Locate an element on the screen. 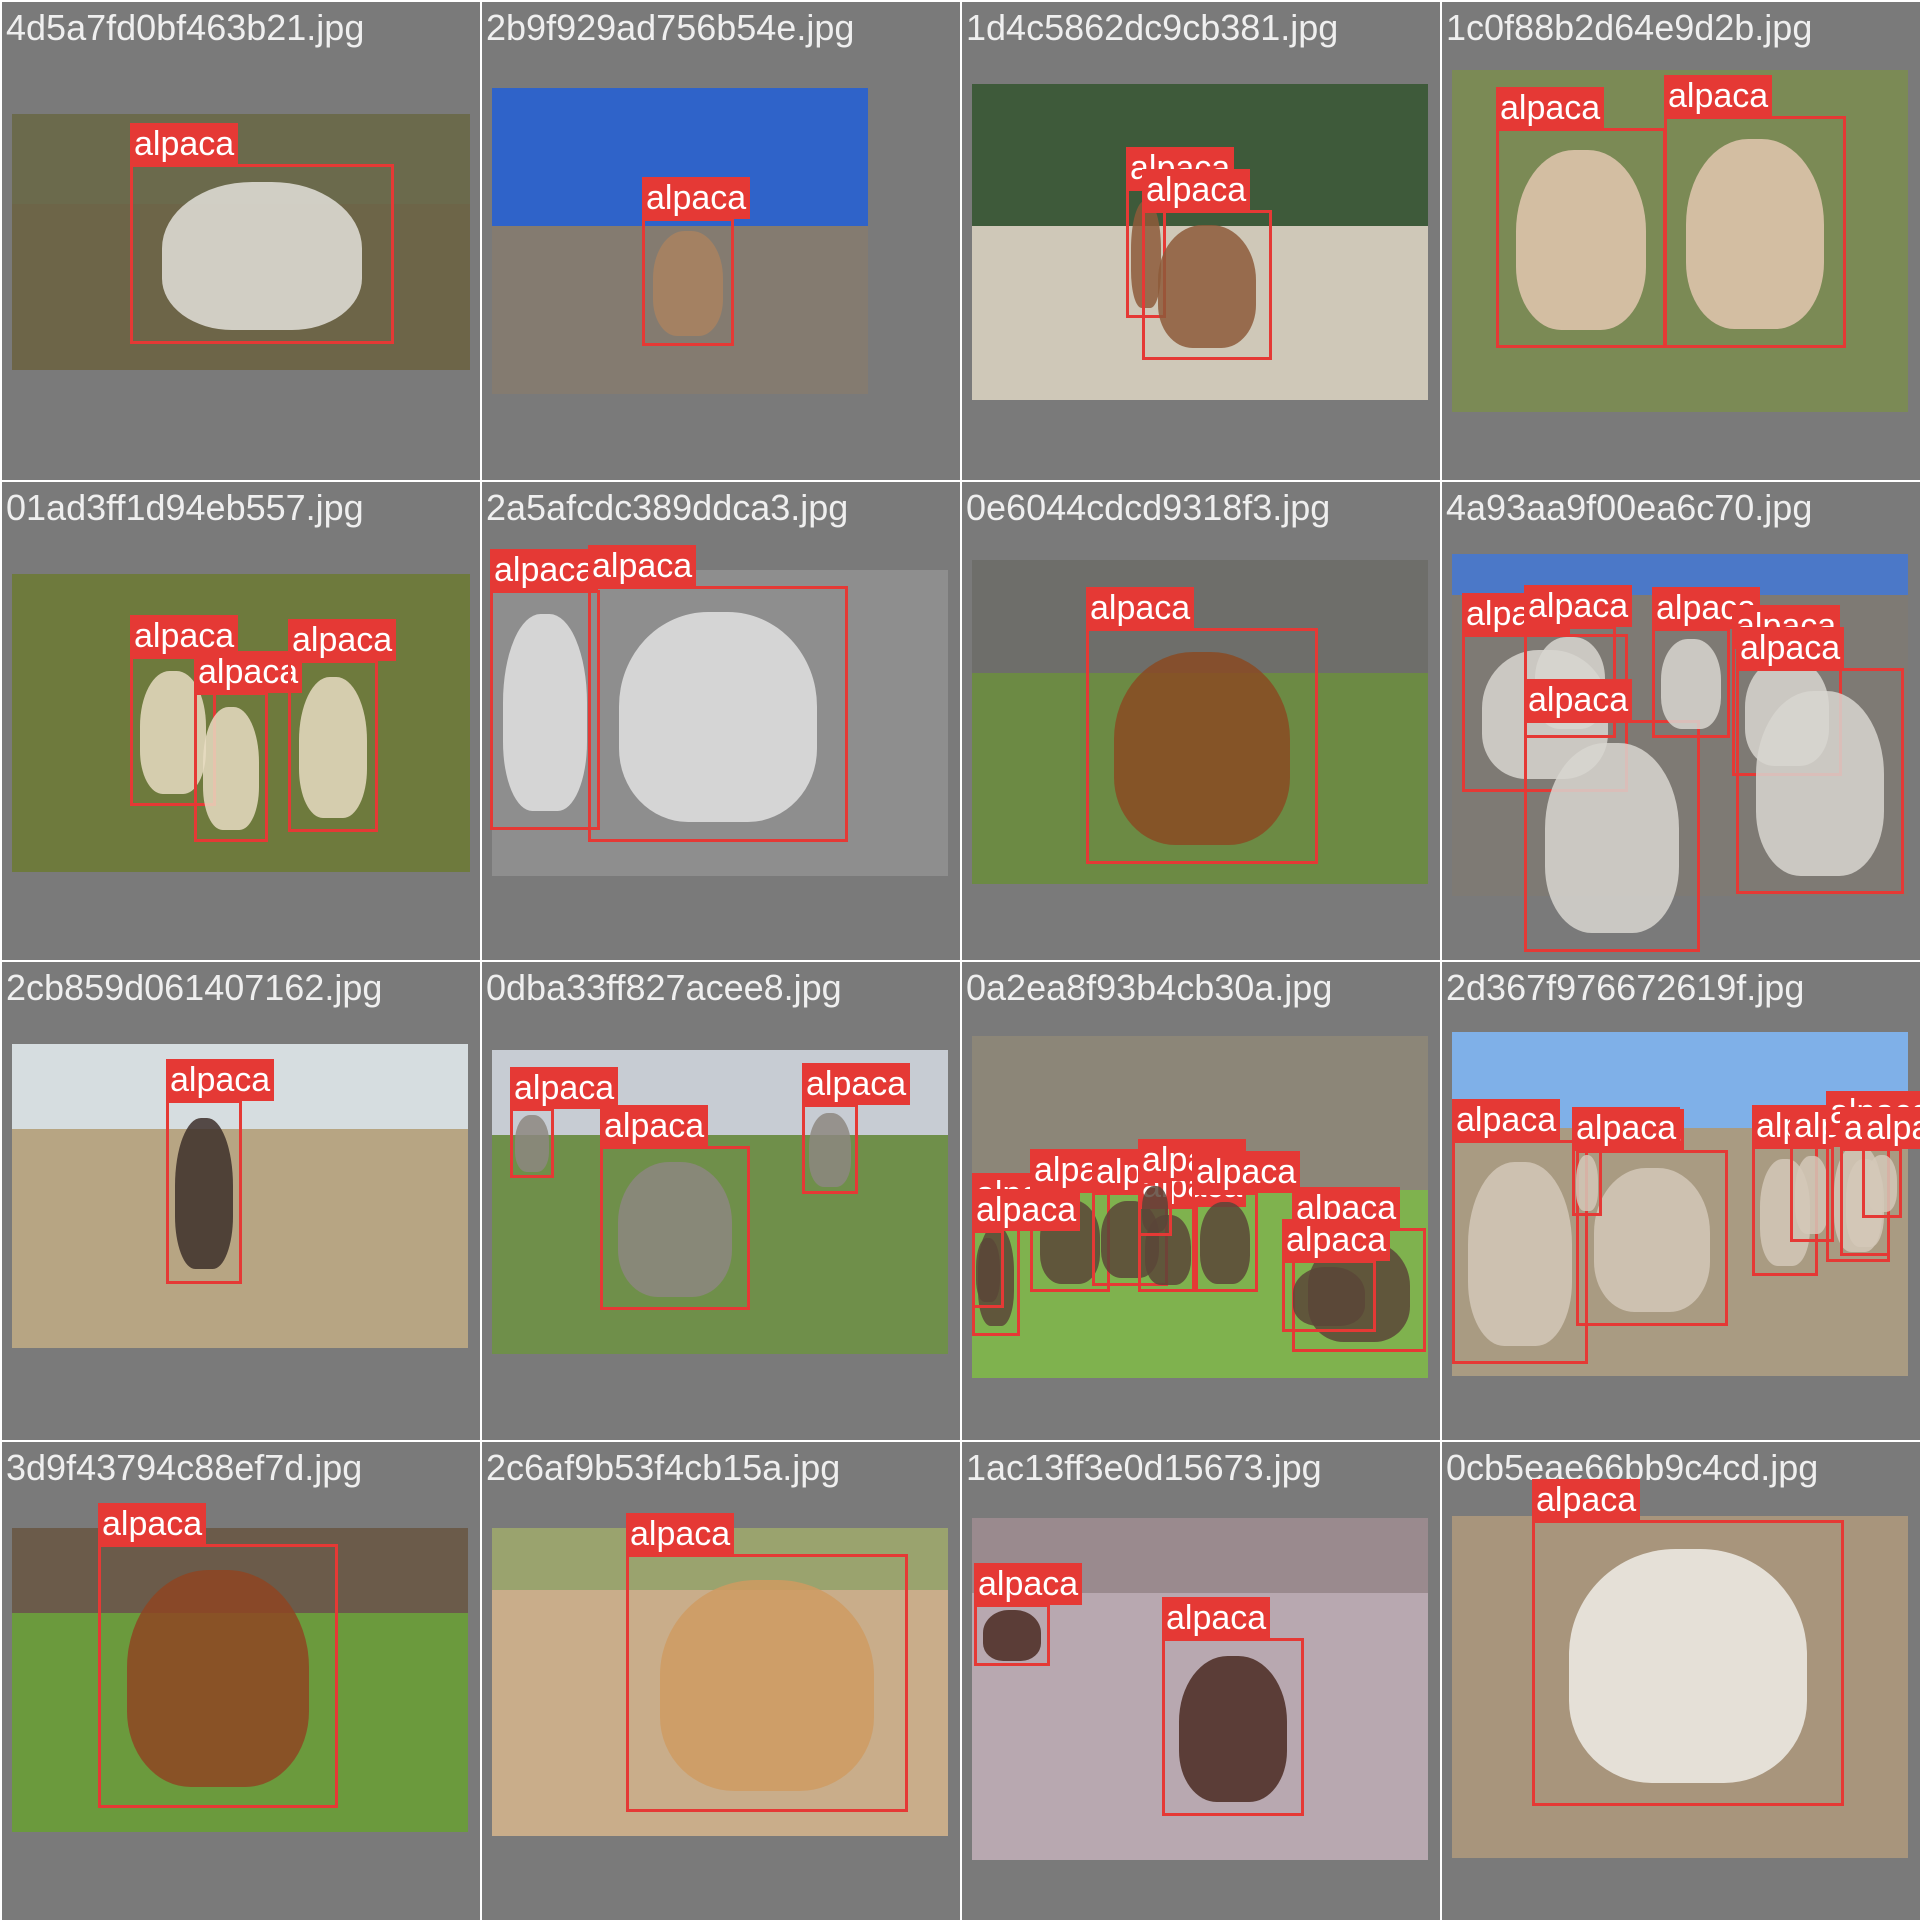 Image resolution: width=1920 pixels, height=1920 pixels. image-tile: 2b9f929ad756b54e.jpg alpaca is located at coordinates (721, 241).